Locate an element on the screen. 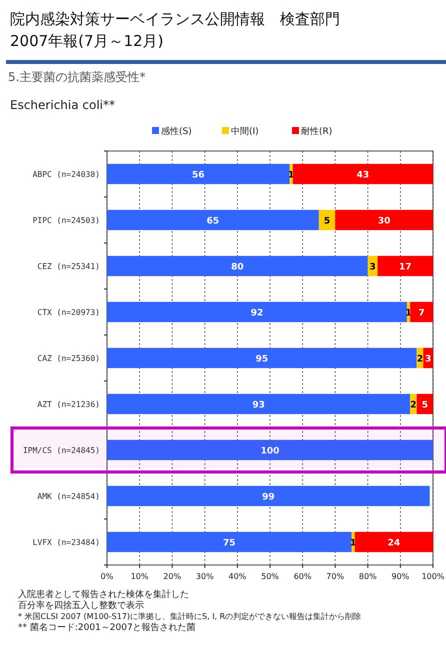  text: Escherichia coli** is located at coordinates (62, 105).